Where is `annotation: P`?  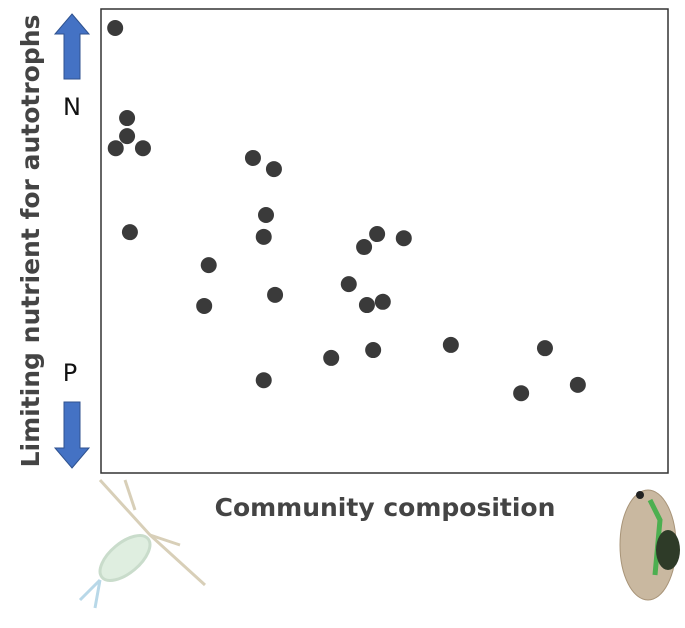
annotation: P is located at coordinates (70, 373).